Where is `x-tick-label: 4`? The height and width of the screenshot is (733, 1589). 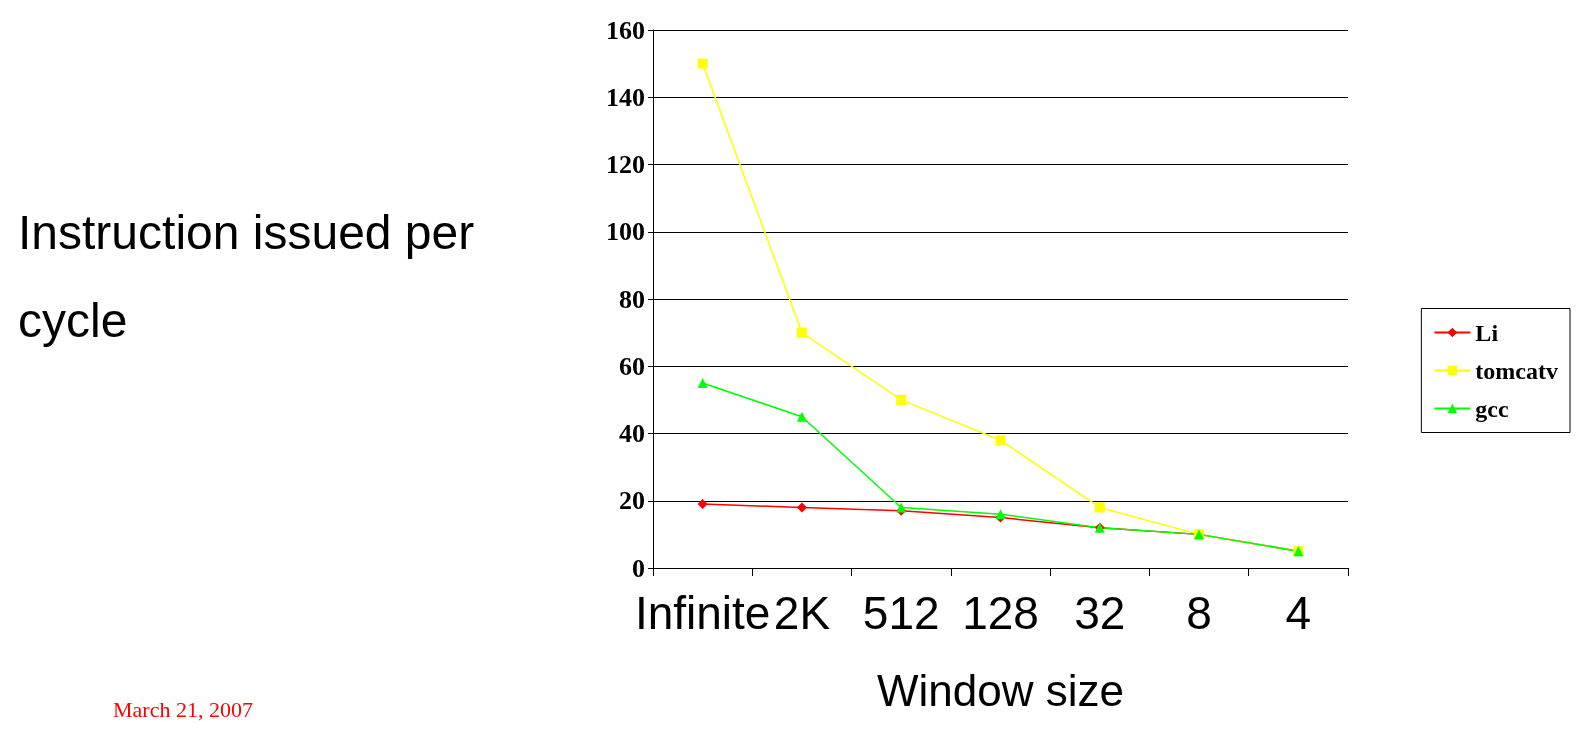
x-tick-label: 4 is located at coordinates (1298, 613).